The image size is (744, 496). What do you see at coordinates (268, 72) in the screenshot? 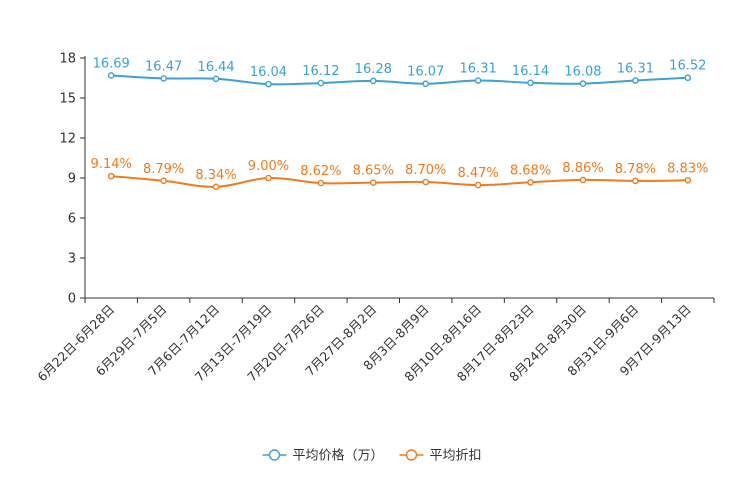
I see `data-label: 16.04` at bounding box center [268, 72].